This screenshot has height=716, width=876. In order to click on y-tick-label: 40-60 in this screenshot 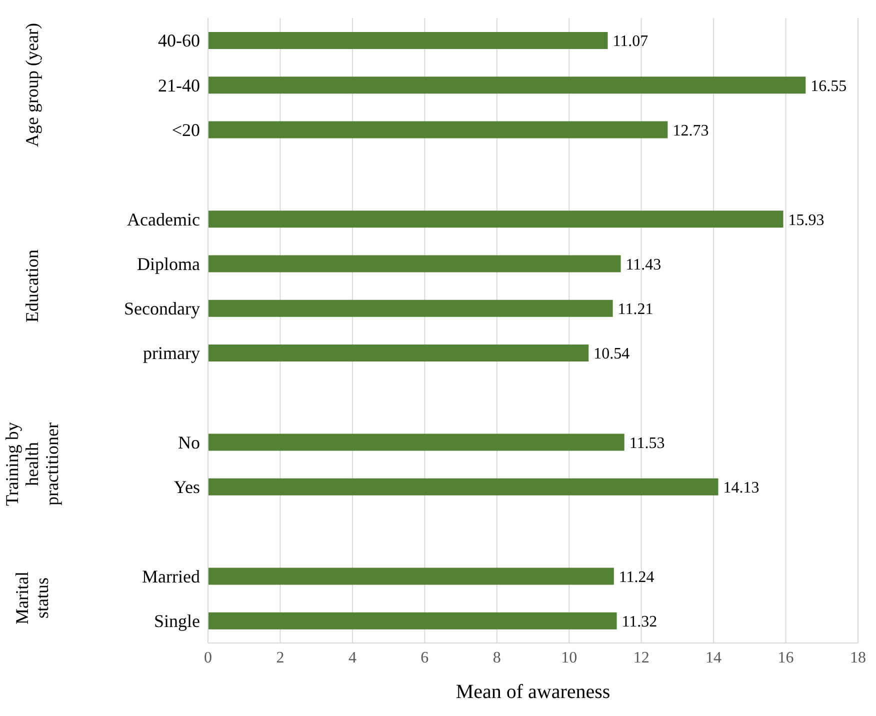, I will do `click(179, 40)`.